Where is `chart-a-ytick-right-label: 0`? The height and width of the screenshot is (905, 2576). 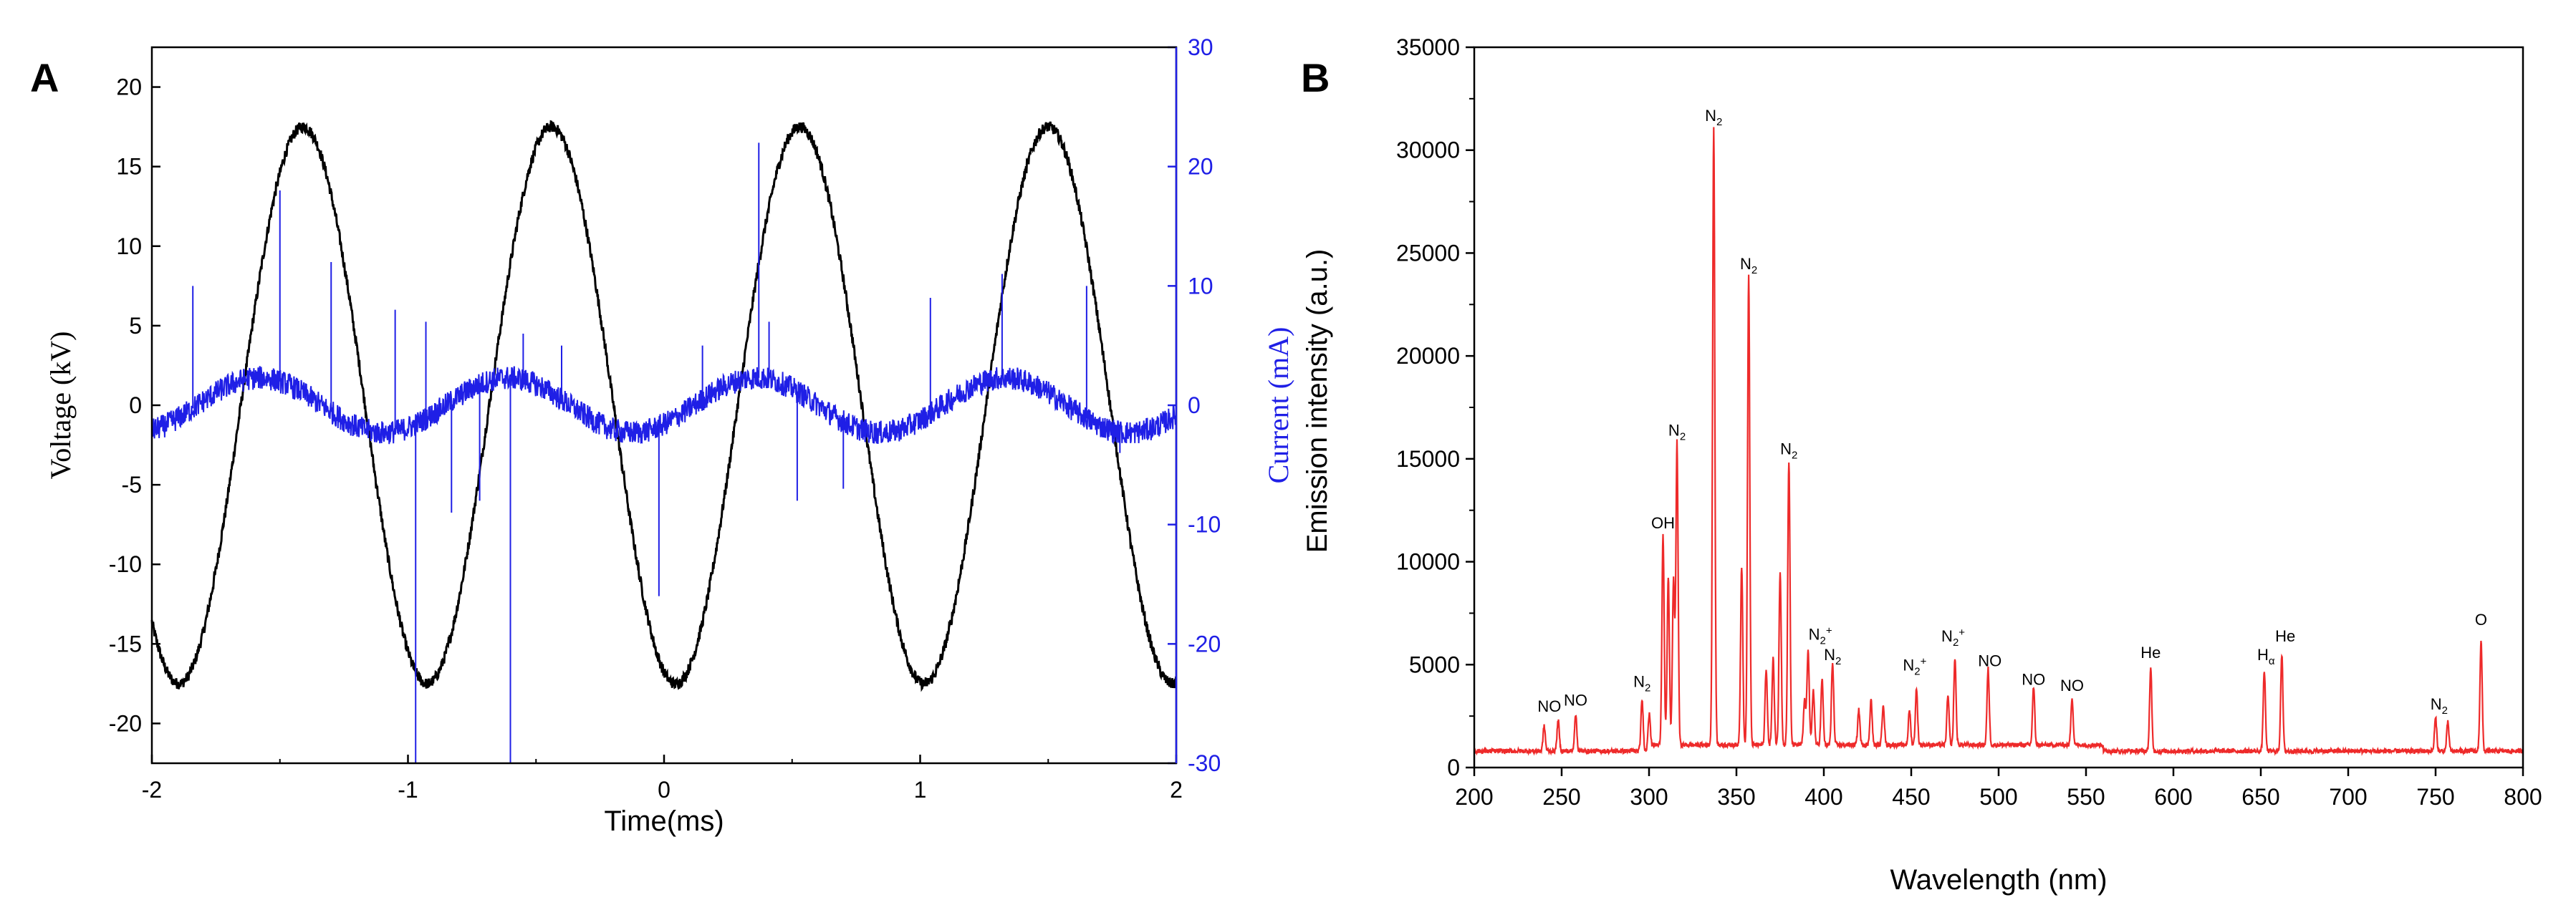 chart-a-ytick-right-label: 0 is located at coordinates (1194, 405).